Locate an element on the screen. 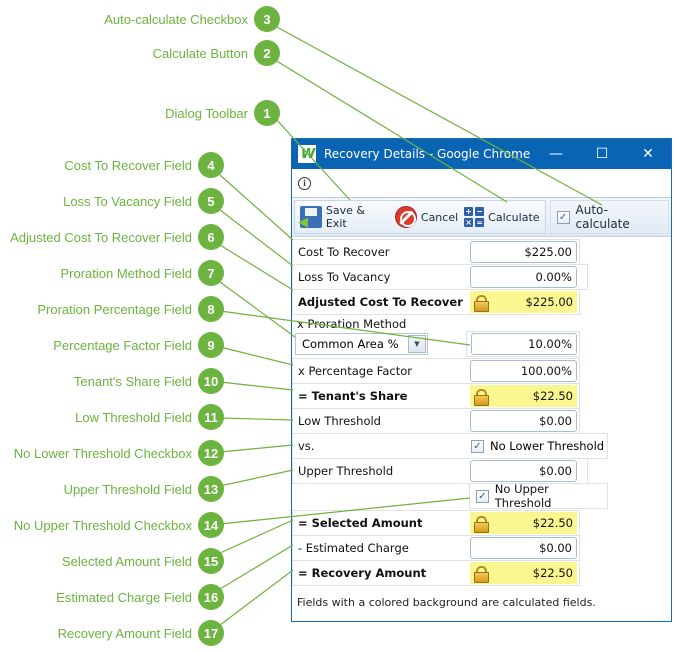  proration-method-label: x Proration Method is located at coordinates (352, 324).